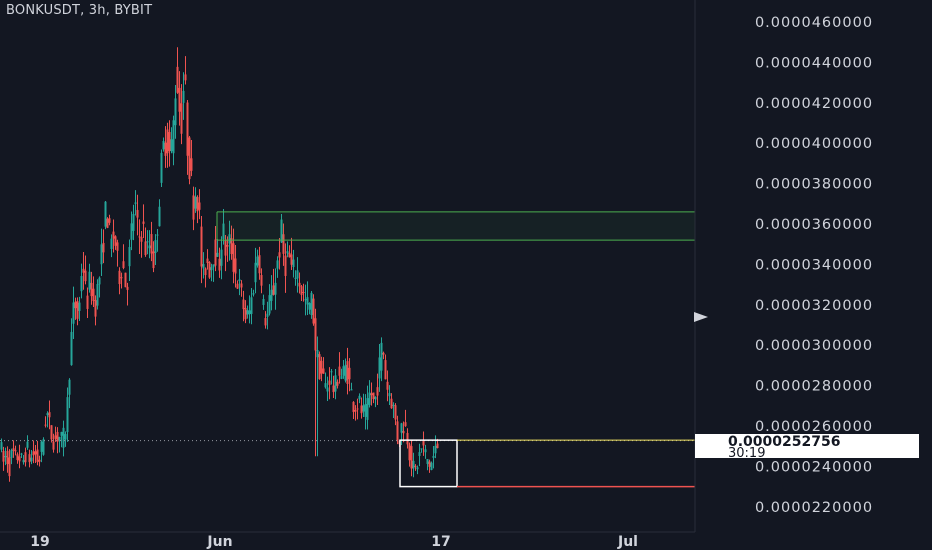 The width and height of the screenshot is (932, 550). I want to click on highlight-box, so click(428, 463).